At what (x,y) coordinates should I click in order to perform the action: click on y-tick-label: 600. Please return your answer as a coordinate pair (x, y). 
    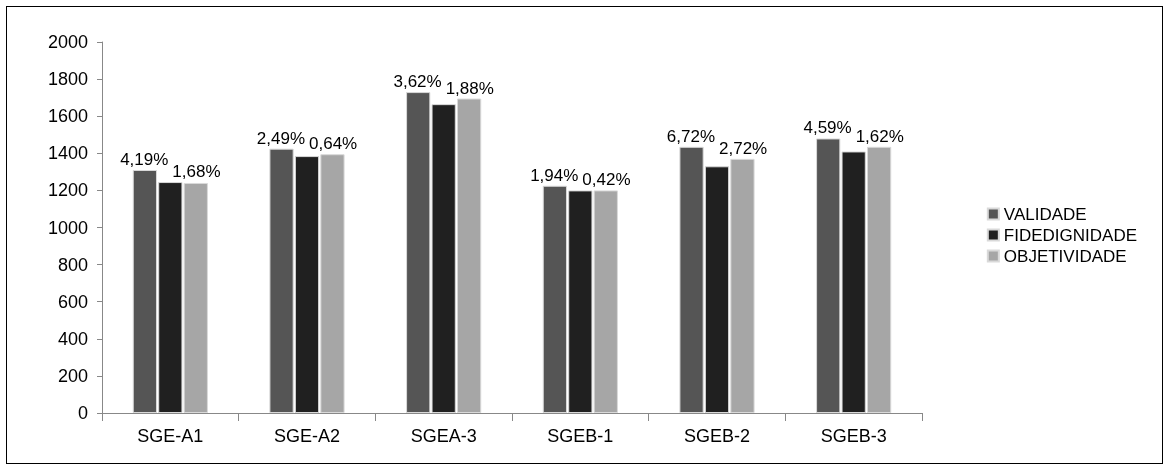
    Looking at the image, I should click on (72, 301).